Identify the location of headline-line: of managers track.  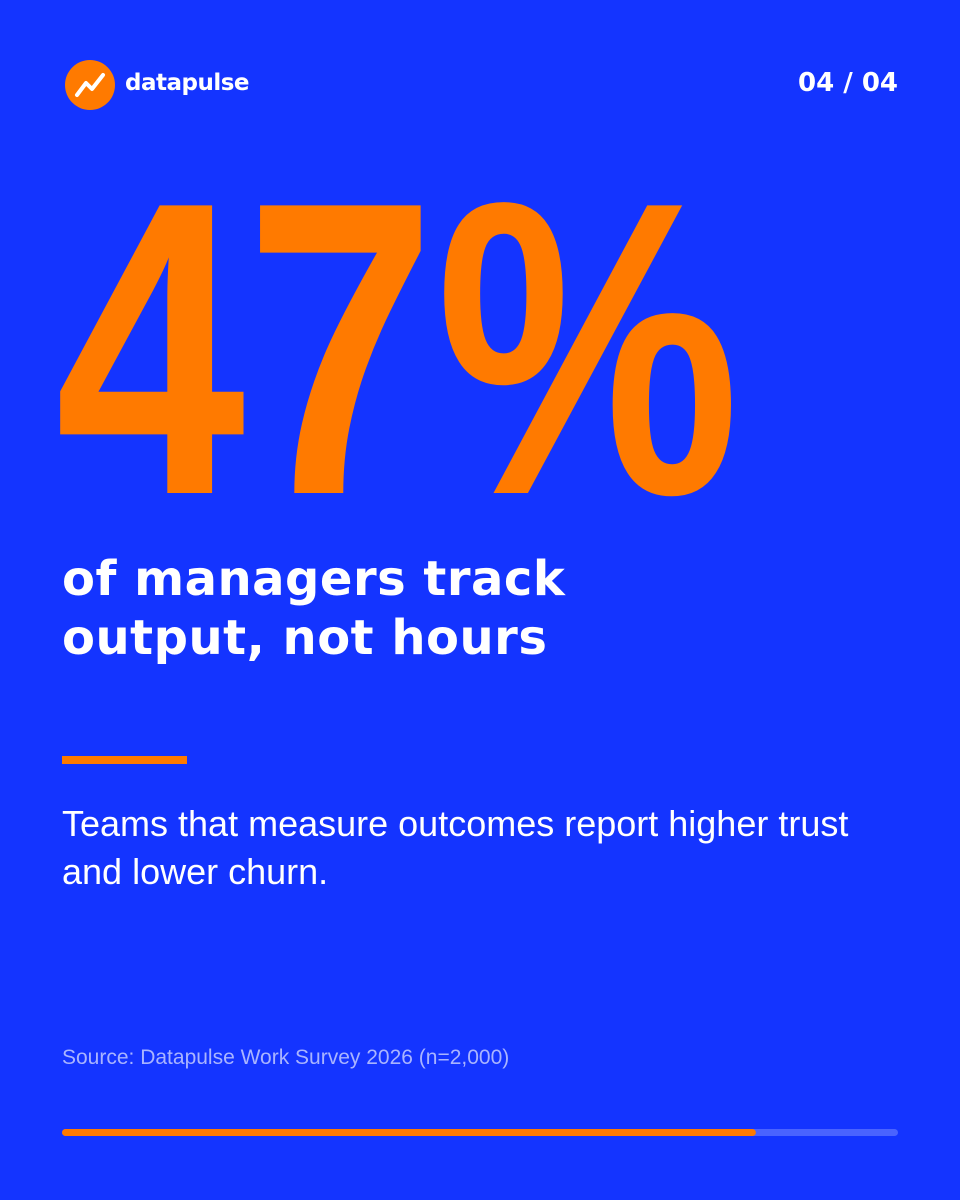
(314, 579).